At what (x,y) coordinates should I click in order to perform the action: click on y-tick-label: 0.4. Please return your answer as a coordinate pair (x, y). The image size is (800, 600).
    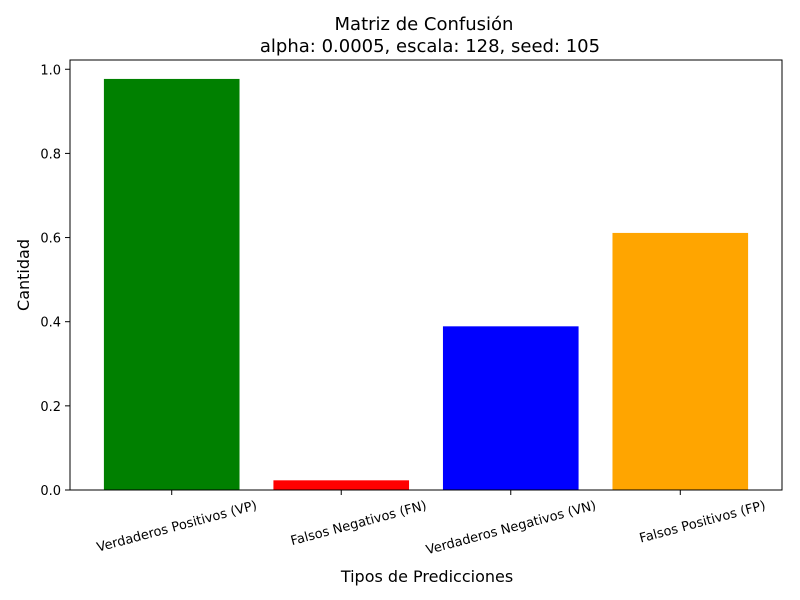
    Looking at the image, I should click on (50, 323).